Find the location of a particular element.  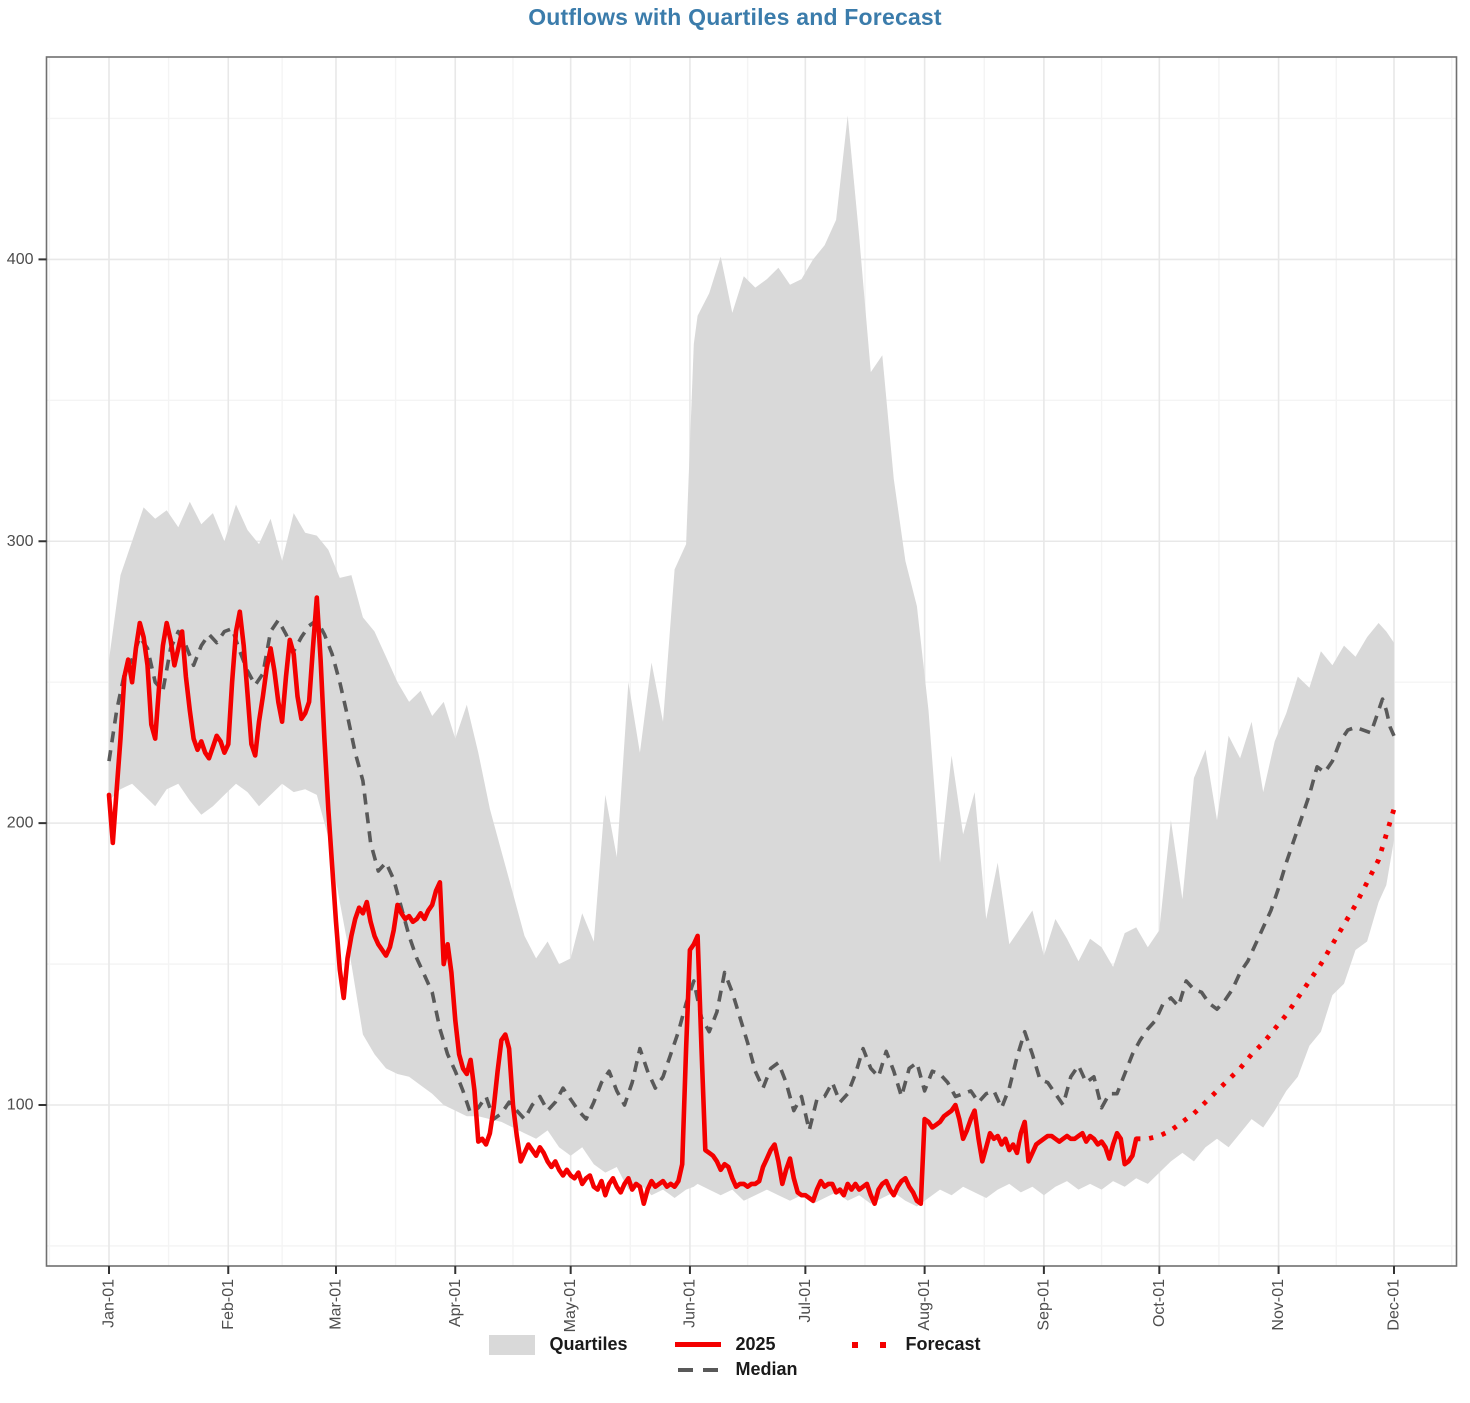

legend-item-quartiles: Quartiles is located at coordinates (558, 1344).